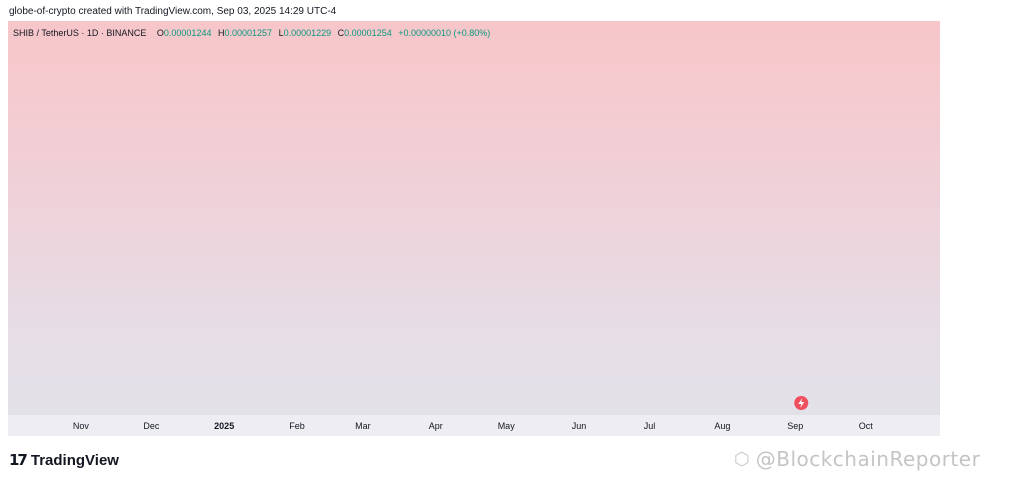  I want to click on x-tick-label: Dec, so click(151, 426).